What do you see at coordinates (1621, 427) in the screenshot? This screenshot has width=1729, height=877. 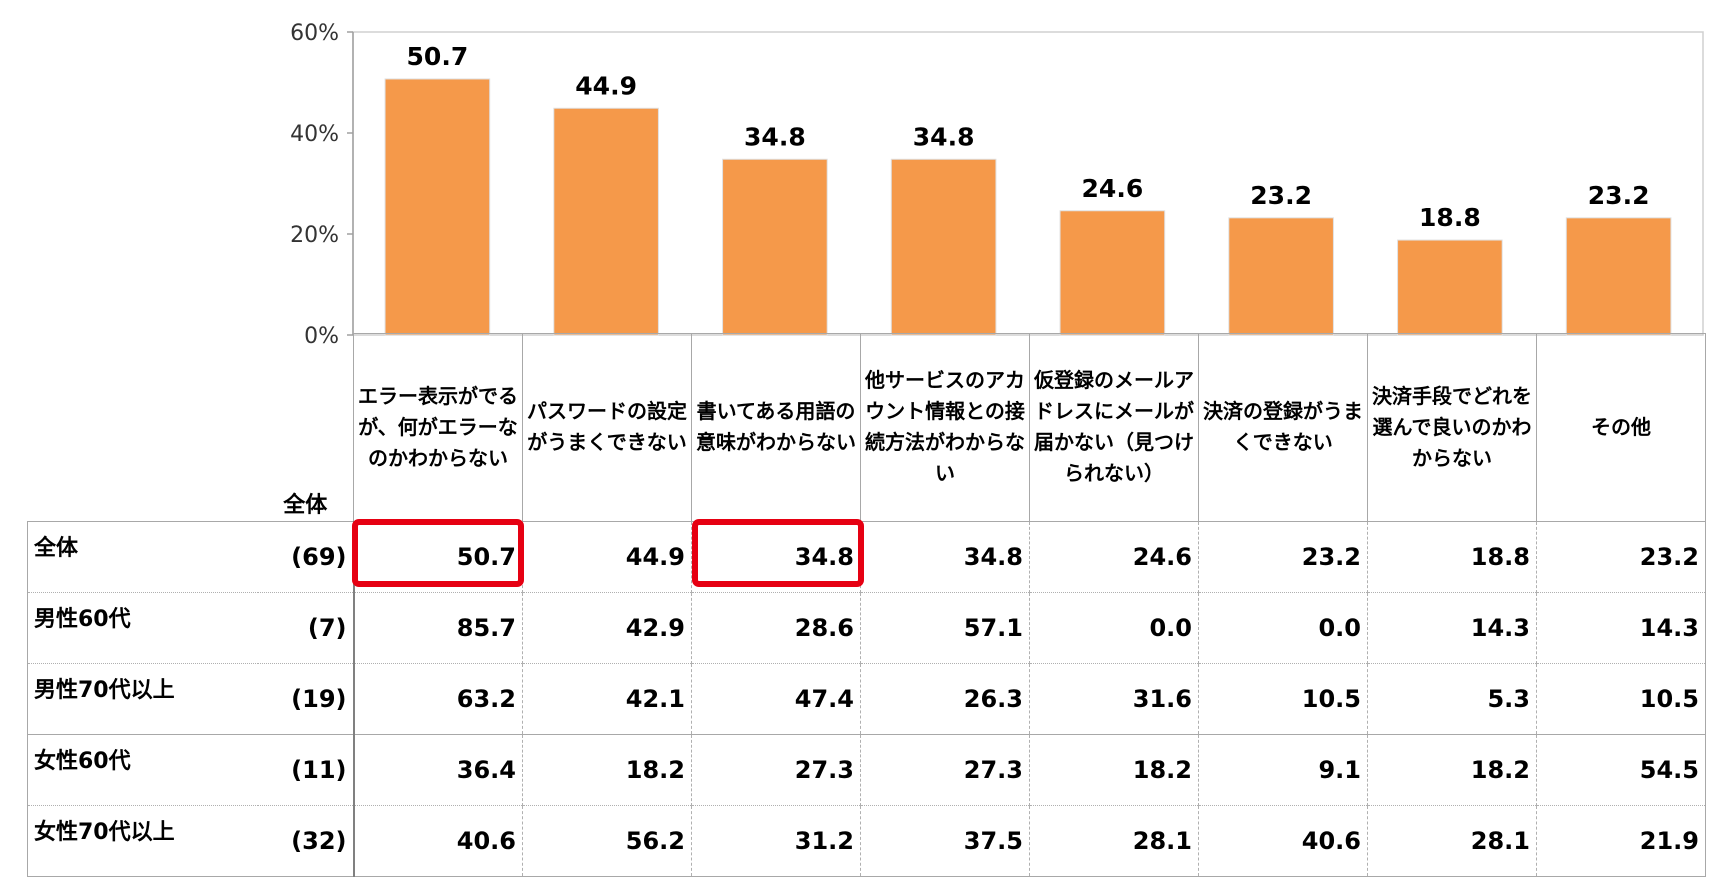 I see `category-header: その他` at bounding box center [1621, 427].